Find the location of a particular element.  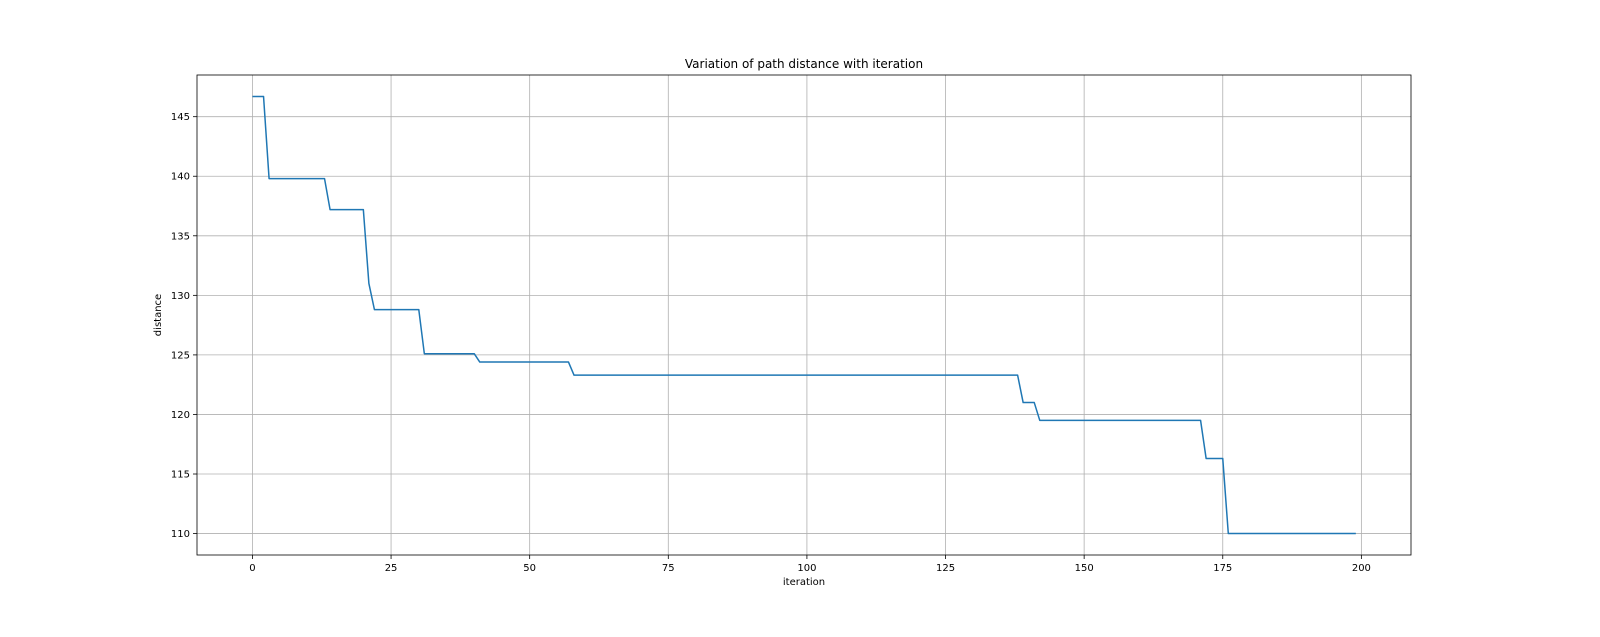

x-axis: 0 25 50 75 100 125 150 175 200 is located at coordinates (810, 564).